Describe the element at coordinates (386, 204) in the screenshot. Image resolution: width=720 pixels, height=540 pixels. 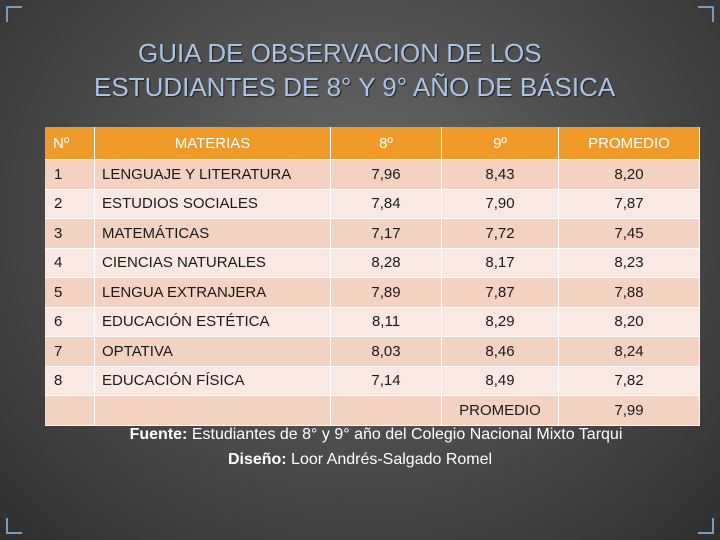
I see `row-grade-8: 7,84` at that location.